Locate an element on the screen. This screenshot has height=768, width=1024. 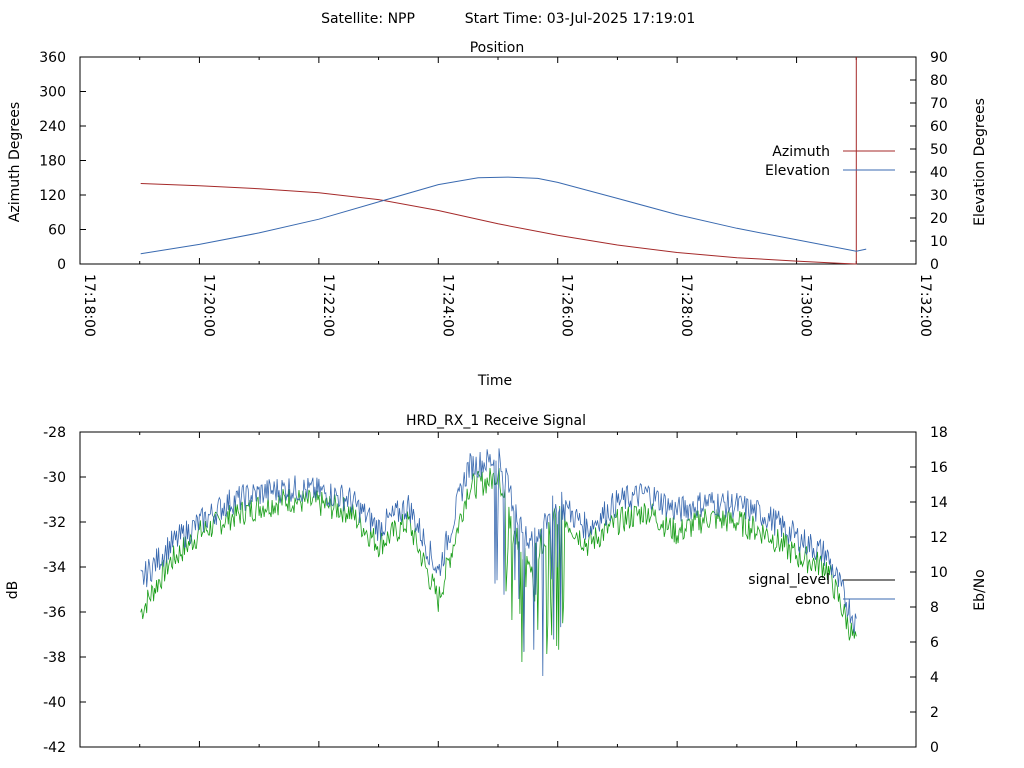
position-y-tick-label-2: 120 is located at coordinates (52, 196).